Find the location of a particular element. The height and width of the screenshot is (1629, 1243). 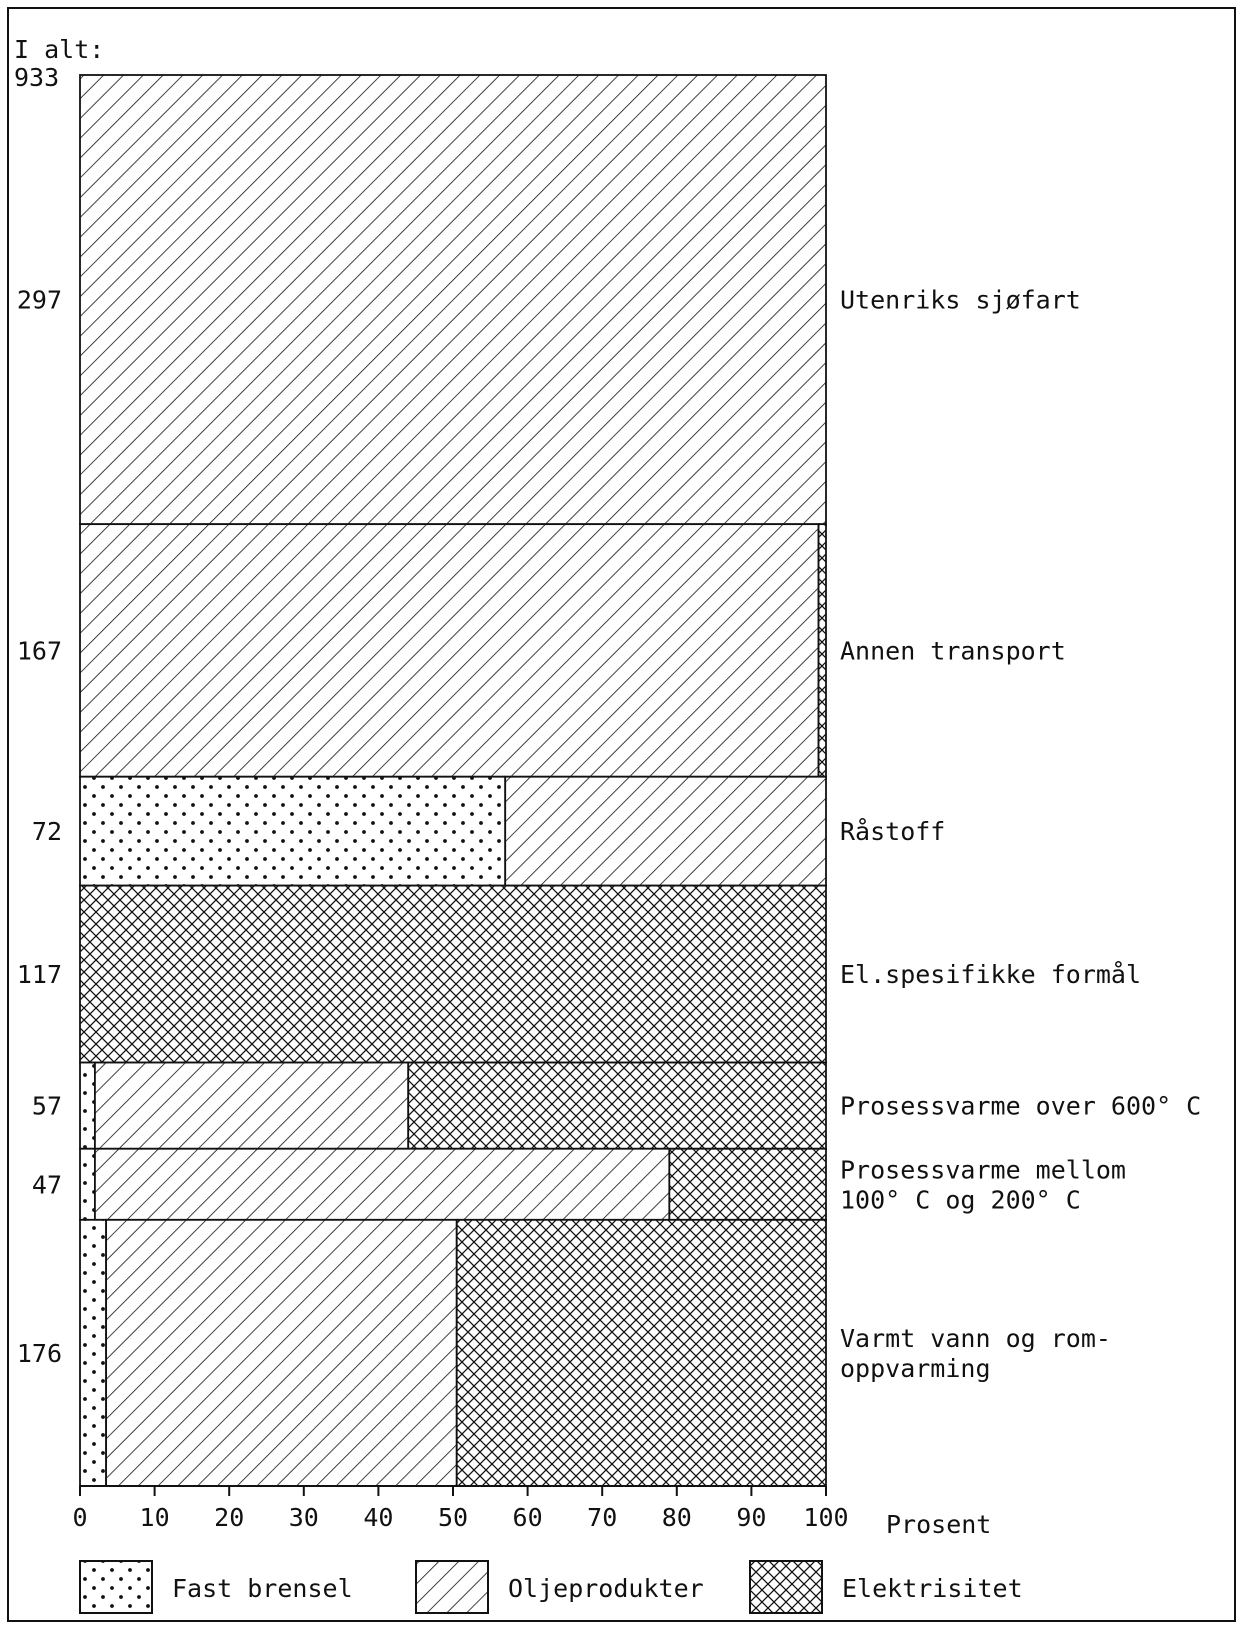

row-label-5-1: 100° C og 200° C is located at coordinates (960, 1199).